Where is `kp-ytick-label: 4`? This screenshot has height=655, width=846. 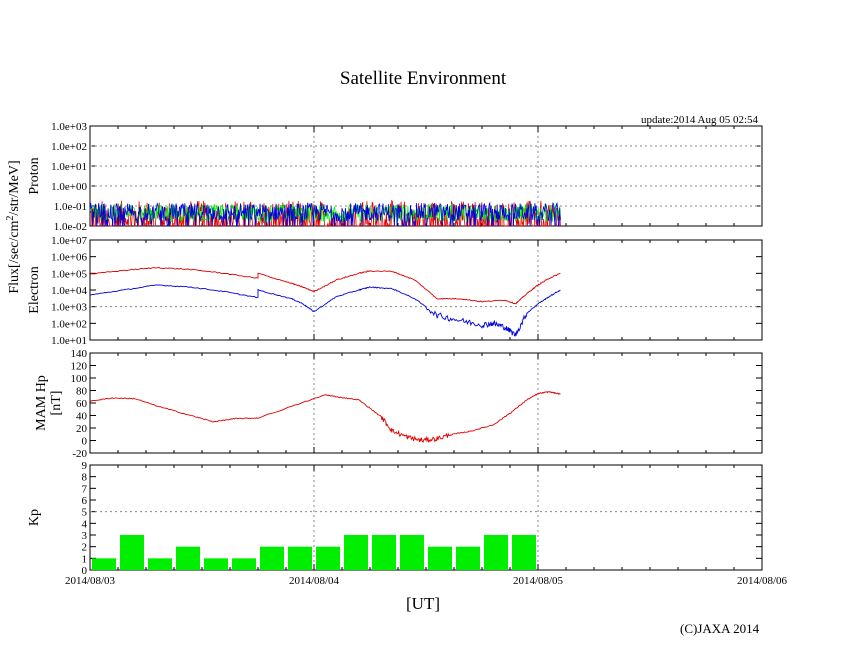 kp-ytick-label: 4 is located at coordinates (85, 524).